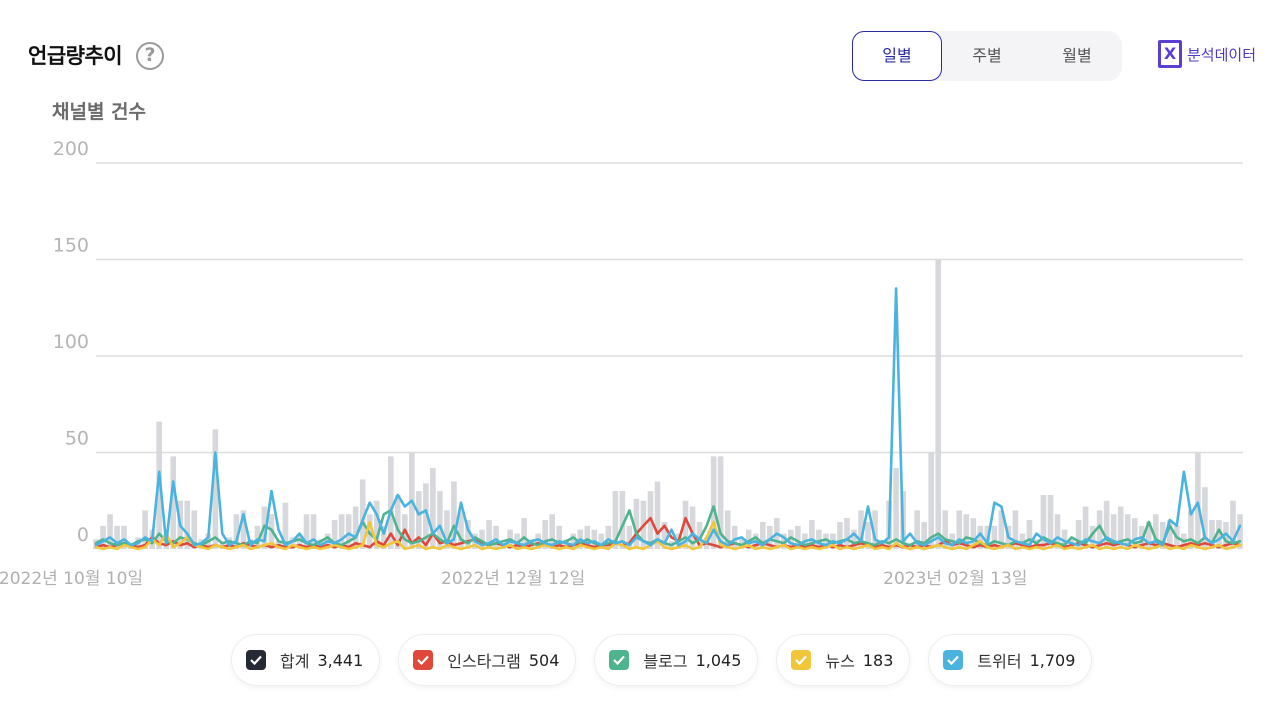 This screenshot has height=703, width=1280. What do you see at coordinates (840, 661) in the screenshot?
I see `legend-news-label: 뉴스` at bounding box center [840, 661].